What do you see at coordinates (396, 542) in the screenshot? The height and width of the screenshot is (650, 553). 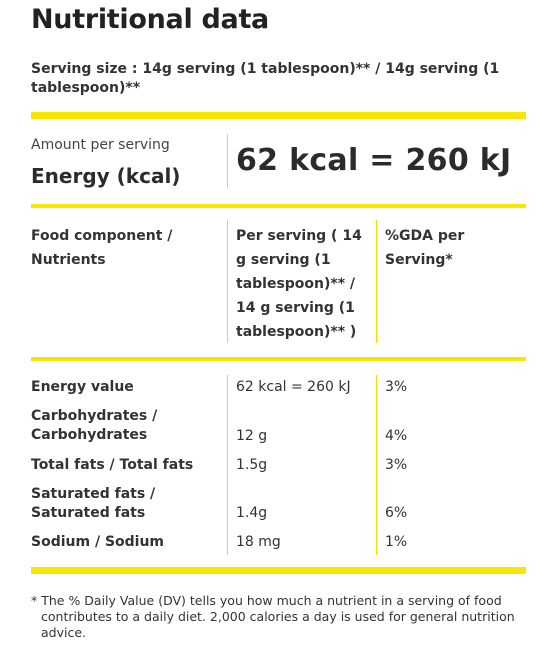 I see `table-row-gda: 1%` at bounding box center [396, 542].